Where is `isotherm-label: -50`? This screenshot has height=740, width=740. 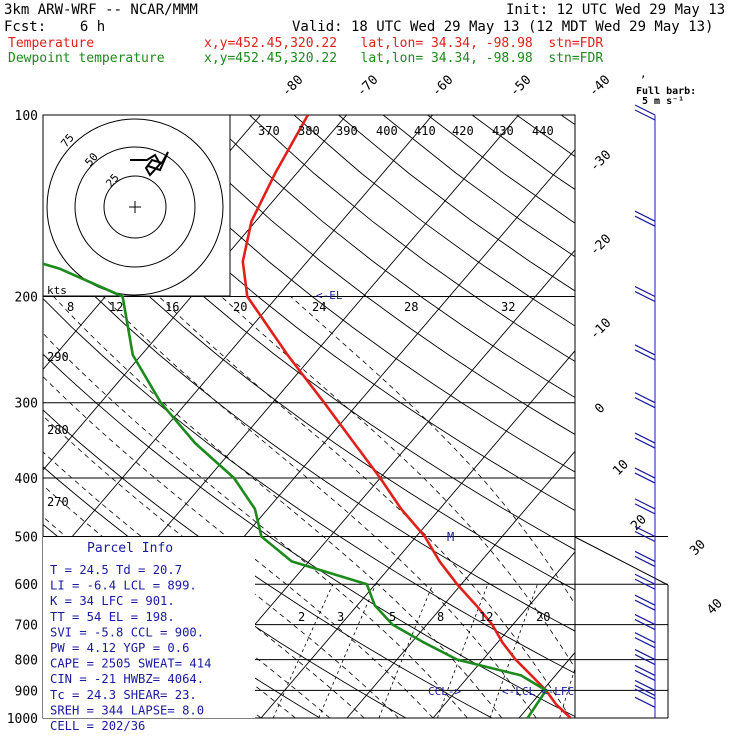
isotherm-label: -50 is located at coordinates (520, 86).